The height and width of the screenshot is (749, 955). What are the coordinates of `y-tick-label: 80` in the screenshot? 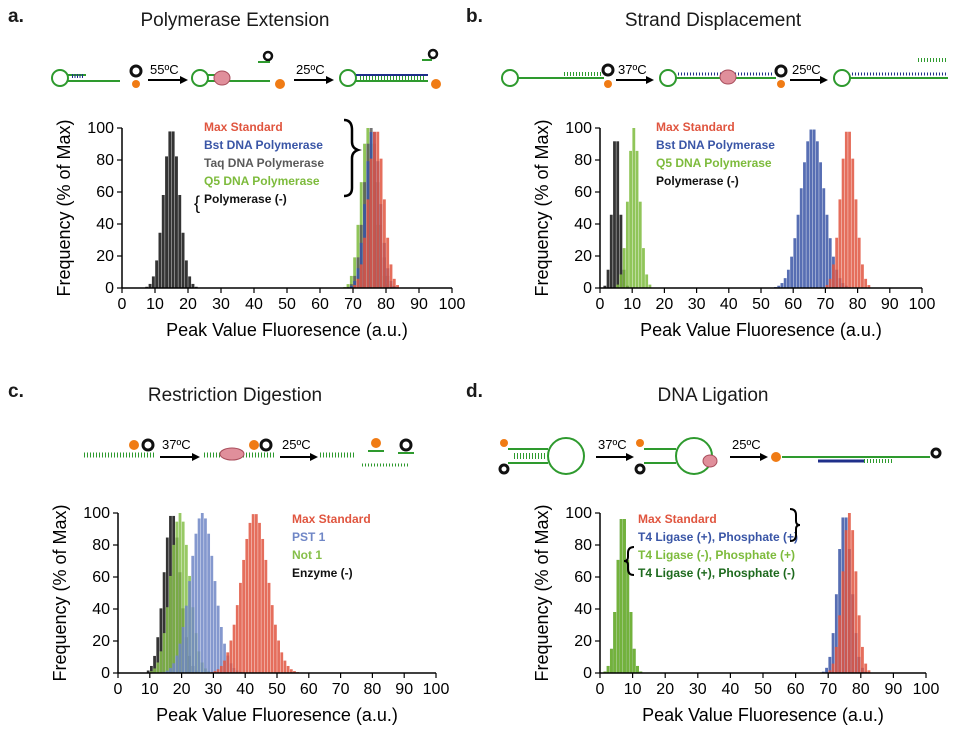 It's located at (583, 545).